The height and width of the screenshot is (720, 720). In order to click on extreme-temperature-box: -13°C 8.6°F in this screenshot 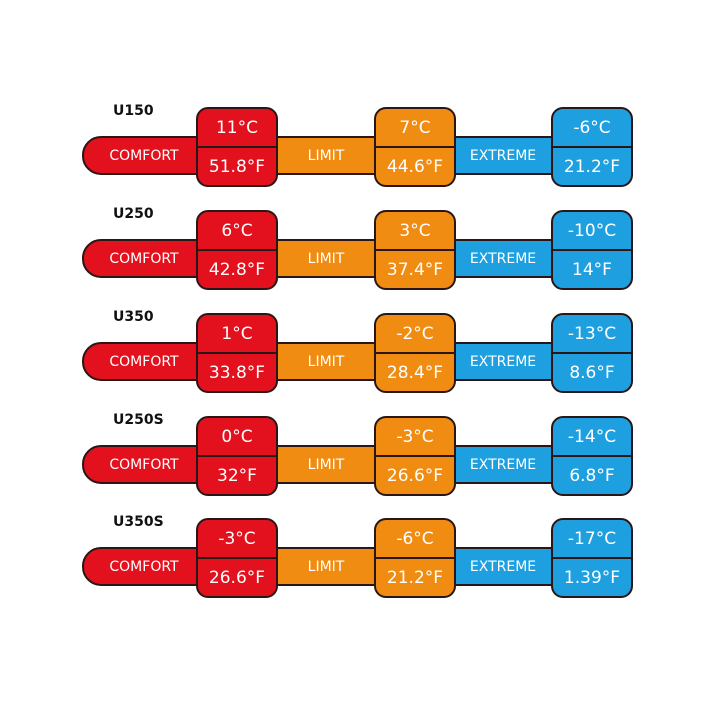, I will do `click(592, 353)`.